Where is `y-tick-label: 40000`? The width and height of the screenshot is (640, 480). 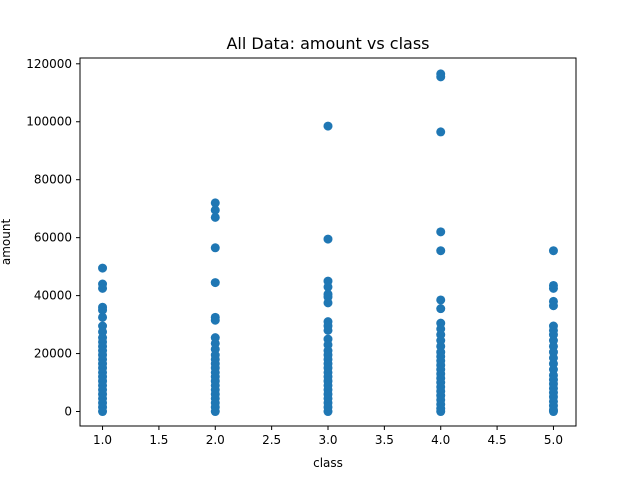 y-tick-label: 40000 is located at coordinates (53, 296).